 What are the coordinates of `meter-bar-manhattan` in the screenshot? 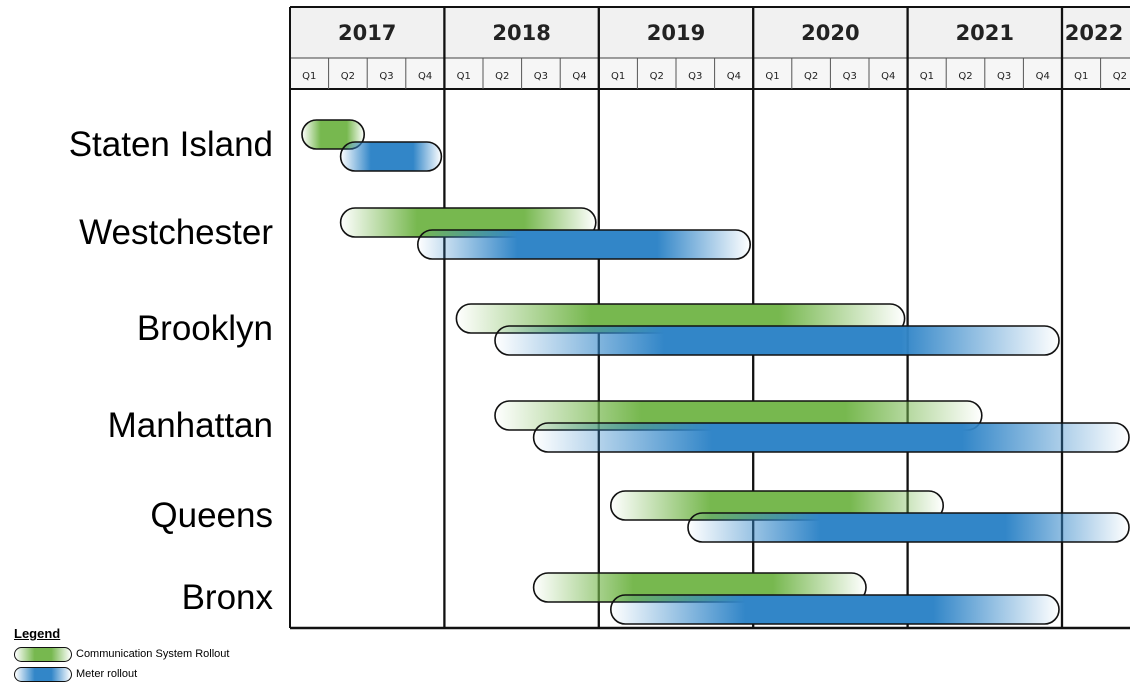 It's located at (831, 437).